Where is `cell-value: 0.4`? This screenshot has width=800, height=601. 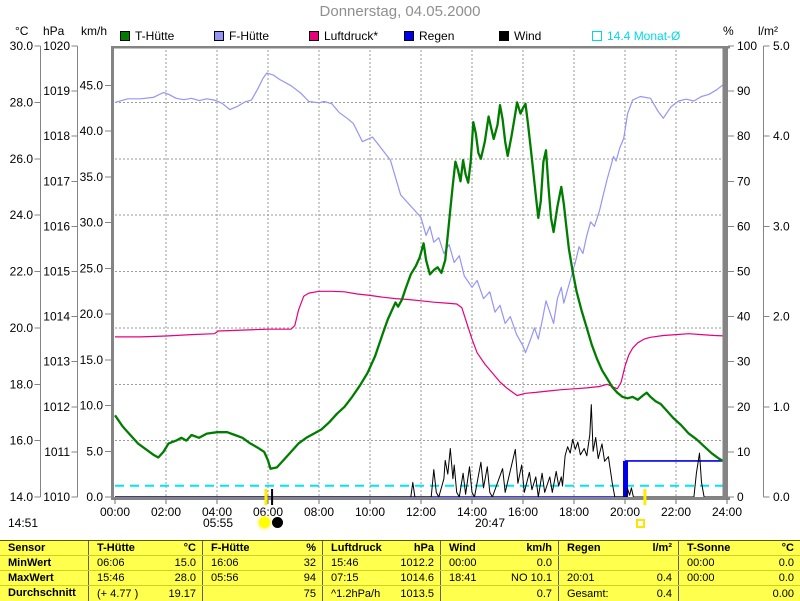 cell-value: 0.4 is located at coordinates (664, 593).